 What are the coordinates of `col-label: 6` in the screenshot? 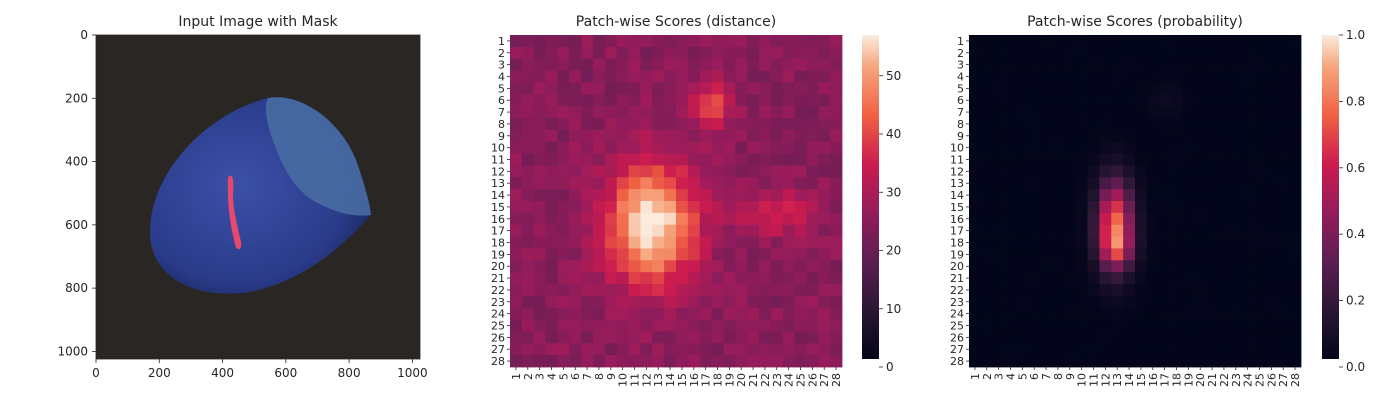 It's located at (575, 376).